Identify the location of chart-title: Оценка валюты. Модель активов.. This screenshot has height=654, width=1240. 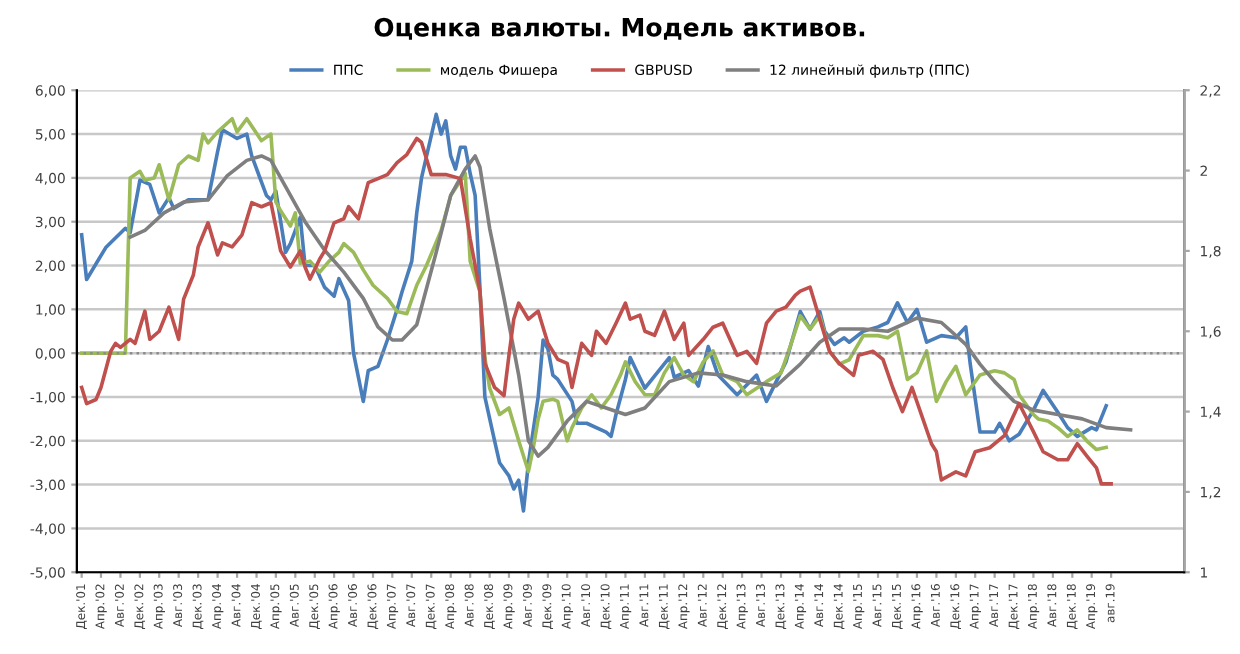
(619, 28).